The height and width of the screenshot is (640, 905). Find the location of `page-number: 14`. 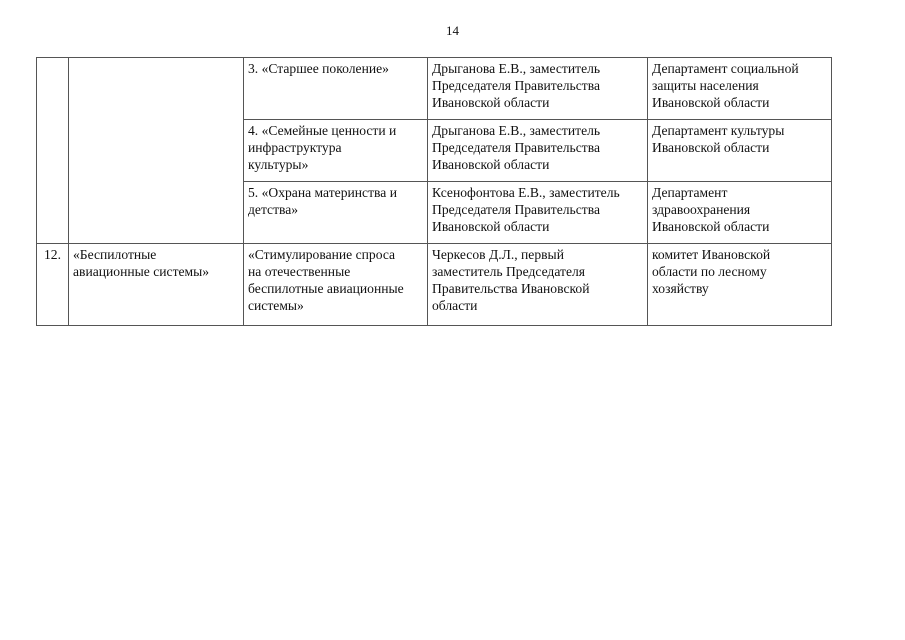

page-number: 14 is located at coordinates (452, 30).